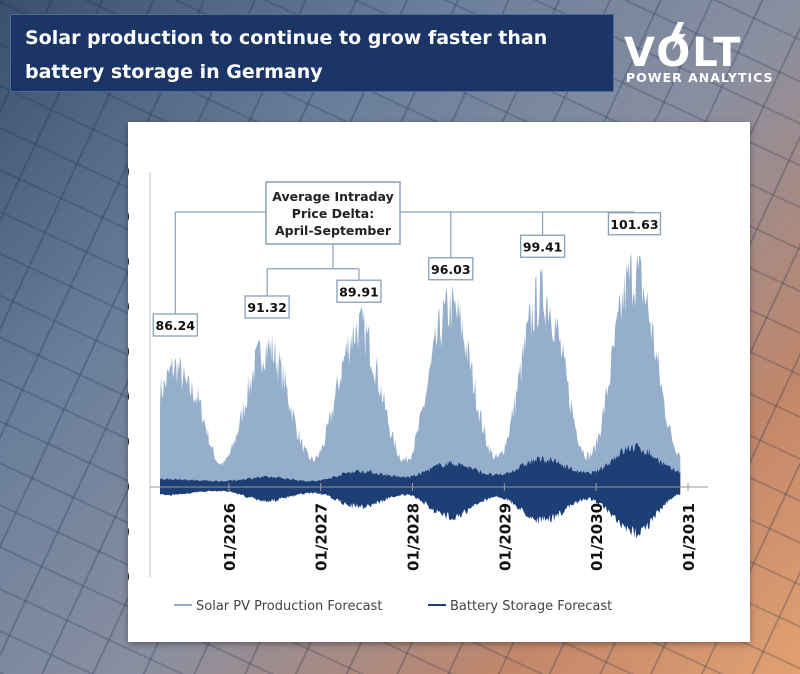 The width and height of the screenshot is (800, 674). What do you see at coordinates (678, 36) in the screenshot?
I see `lightning-bolt-icon` at bounding box center [678, 36].